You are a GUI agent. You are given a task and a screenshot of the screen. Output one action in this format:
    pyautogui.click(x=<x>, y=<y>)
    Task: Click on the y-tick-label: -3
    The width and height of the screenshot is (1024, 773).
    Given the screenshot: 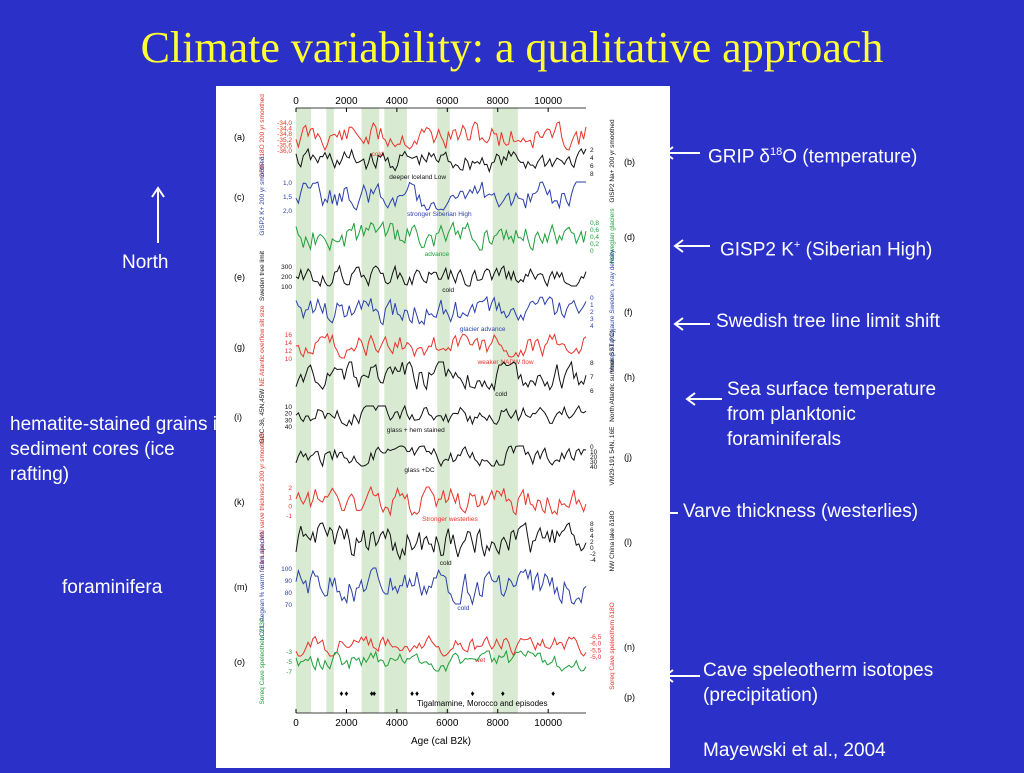 What is the action you would take?
    pyautogui.click(x=289, y=652)
    